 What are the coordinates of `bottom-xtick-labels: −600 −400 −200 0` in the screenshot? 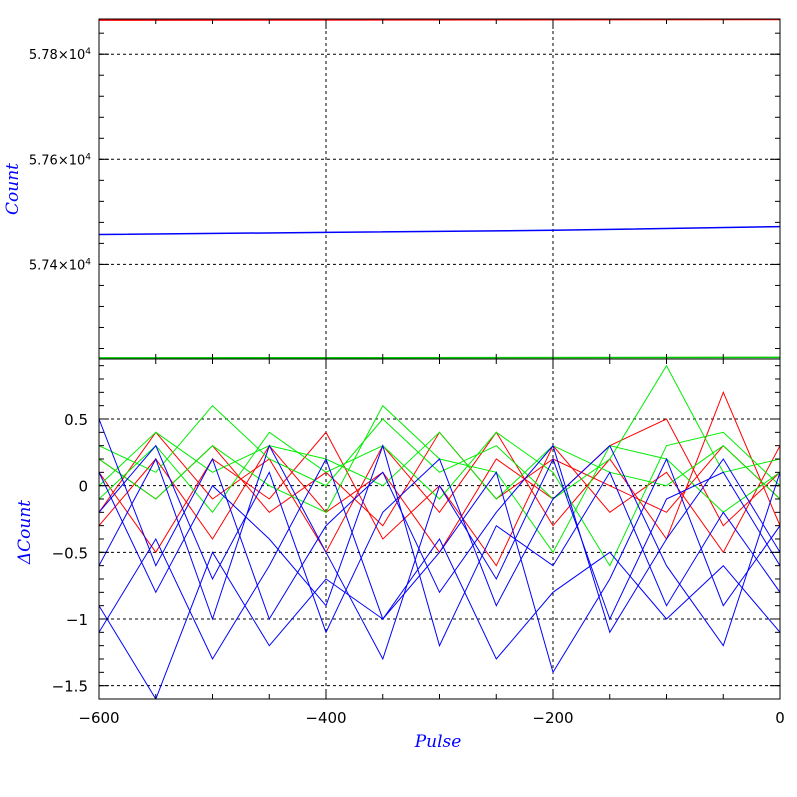 It's located at (431, 718).